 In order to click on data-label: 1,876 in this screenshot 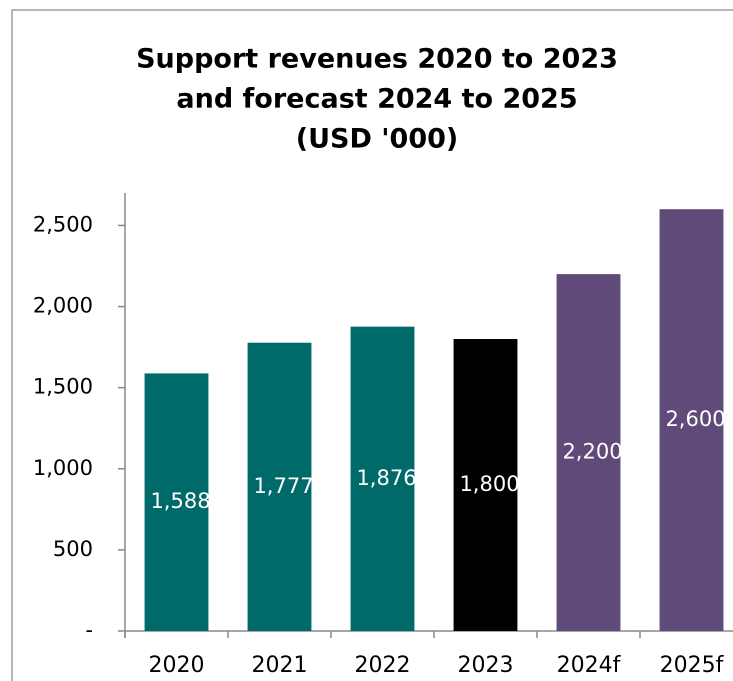, I will do `click(386, 478)`.